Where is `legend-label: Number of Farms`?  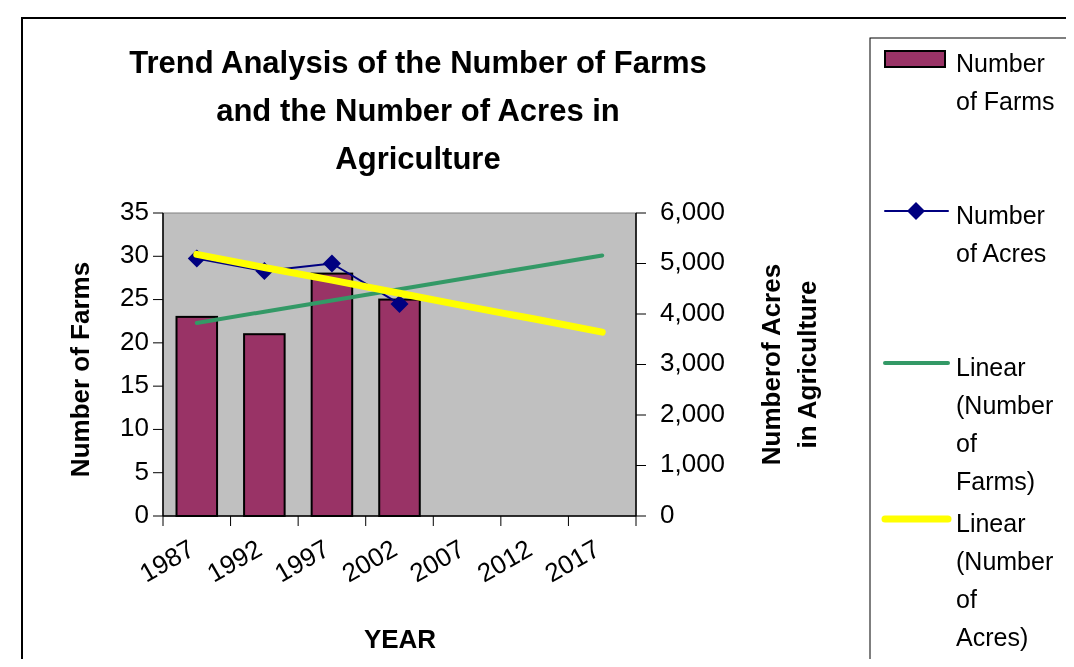 legend-label: Number of Farms is located at coordinates (1005, 81).